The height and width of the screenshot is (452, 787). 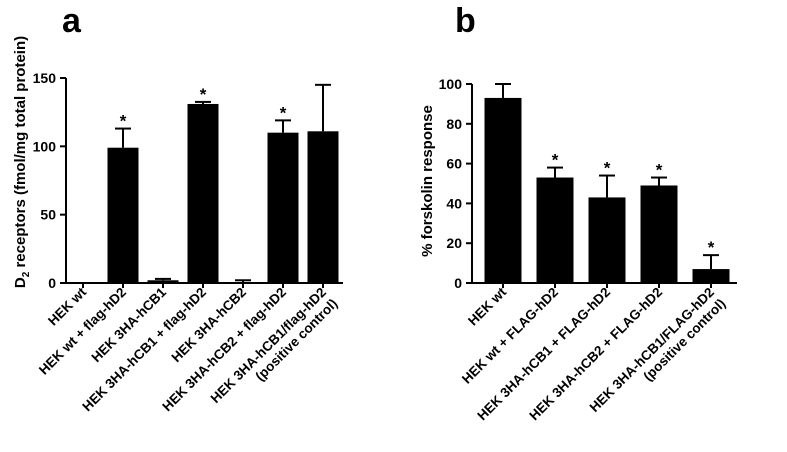 I want to click on panel-a-y-axis-title: D2 receptors (fmol/mg total protein), so click(x=22, y=162).